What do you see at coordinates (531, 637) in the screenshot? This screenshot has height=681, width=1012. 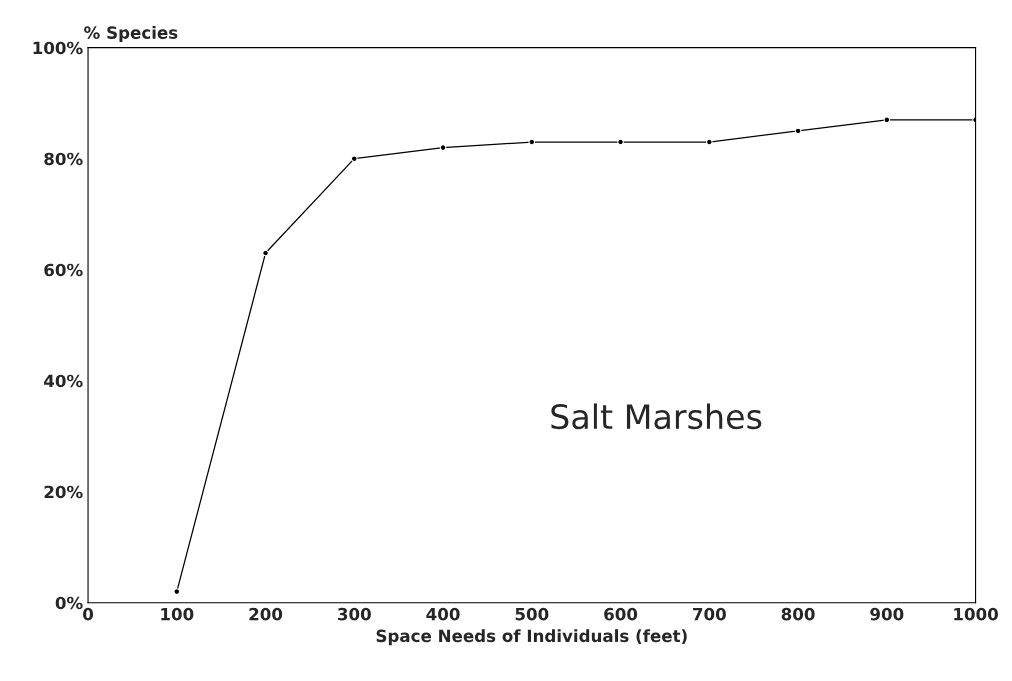 I see `x-axis-title: Space Needs of Individuals (feet)` at bounding box center [531, 637].